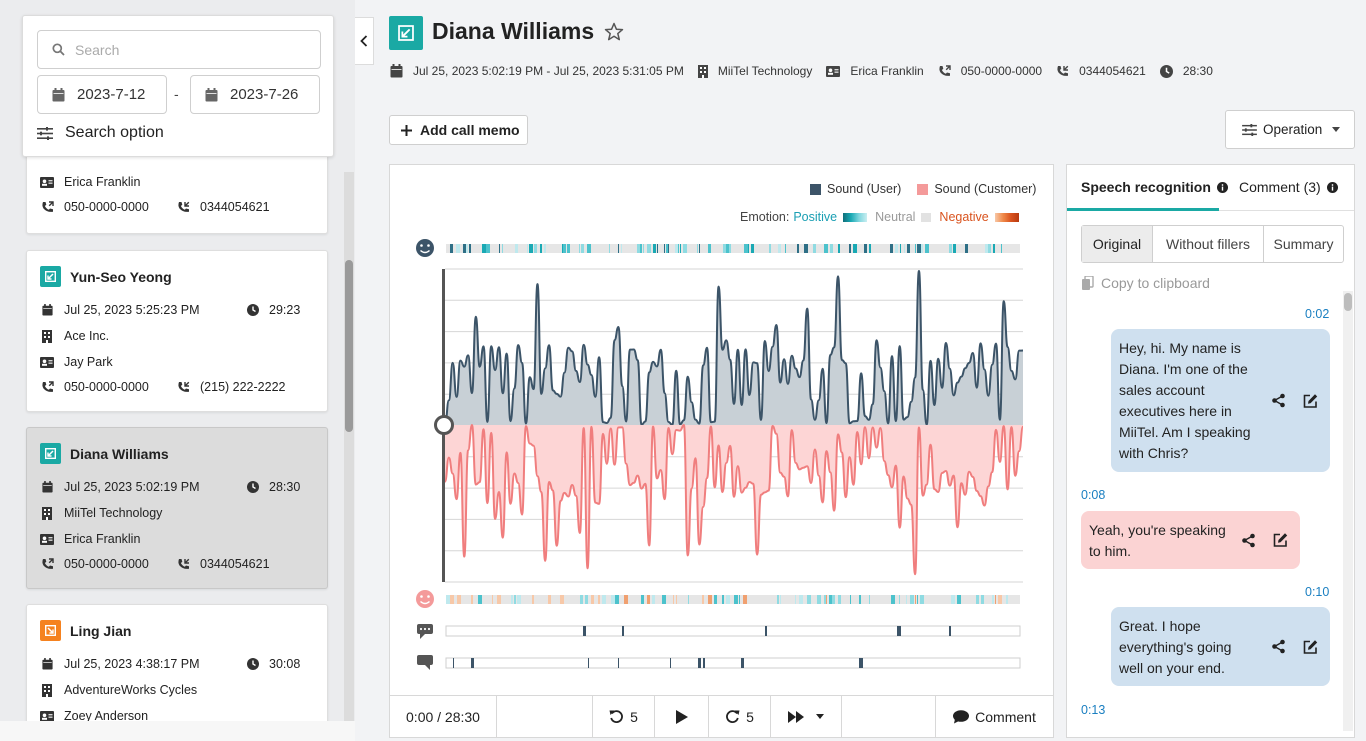 The width and height of the screenshot is (1366, 741). What do you see at coordinates (178, 86) in the screenshot?
I see `search-card: 2023-7-12 - 2023-7-26 Search option` at bounding box center [178, 86].